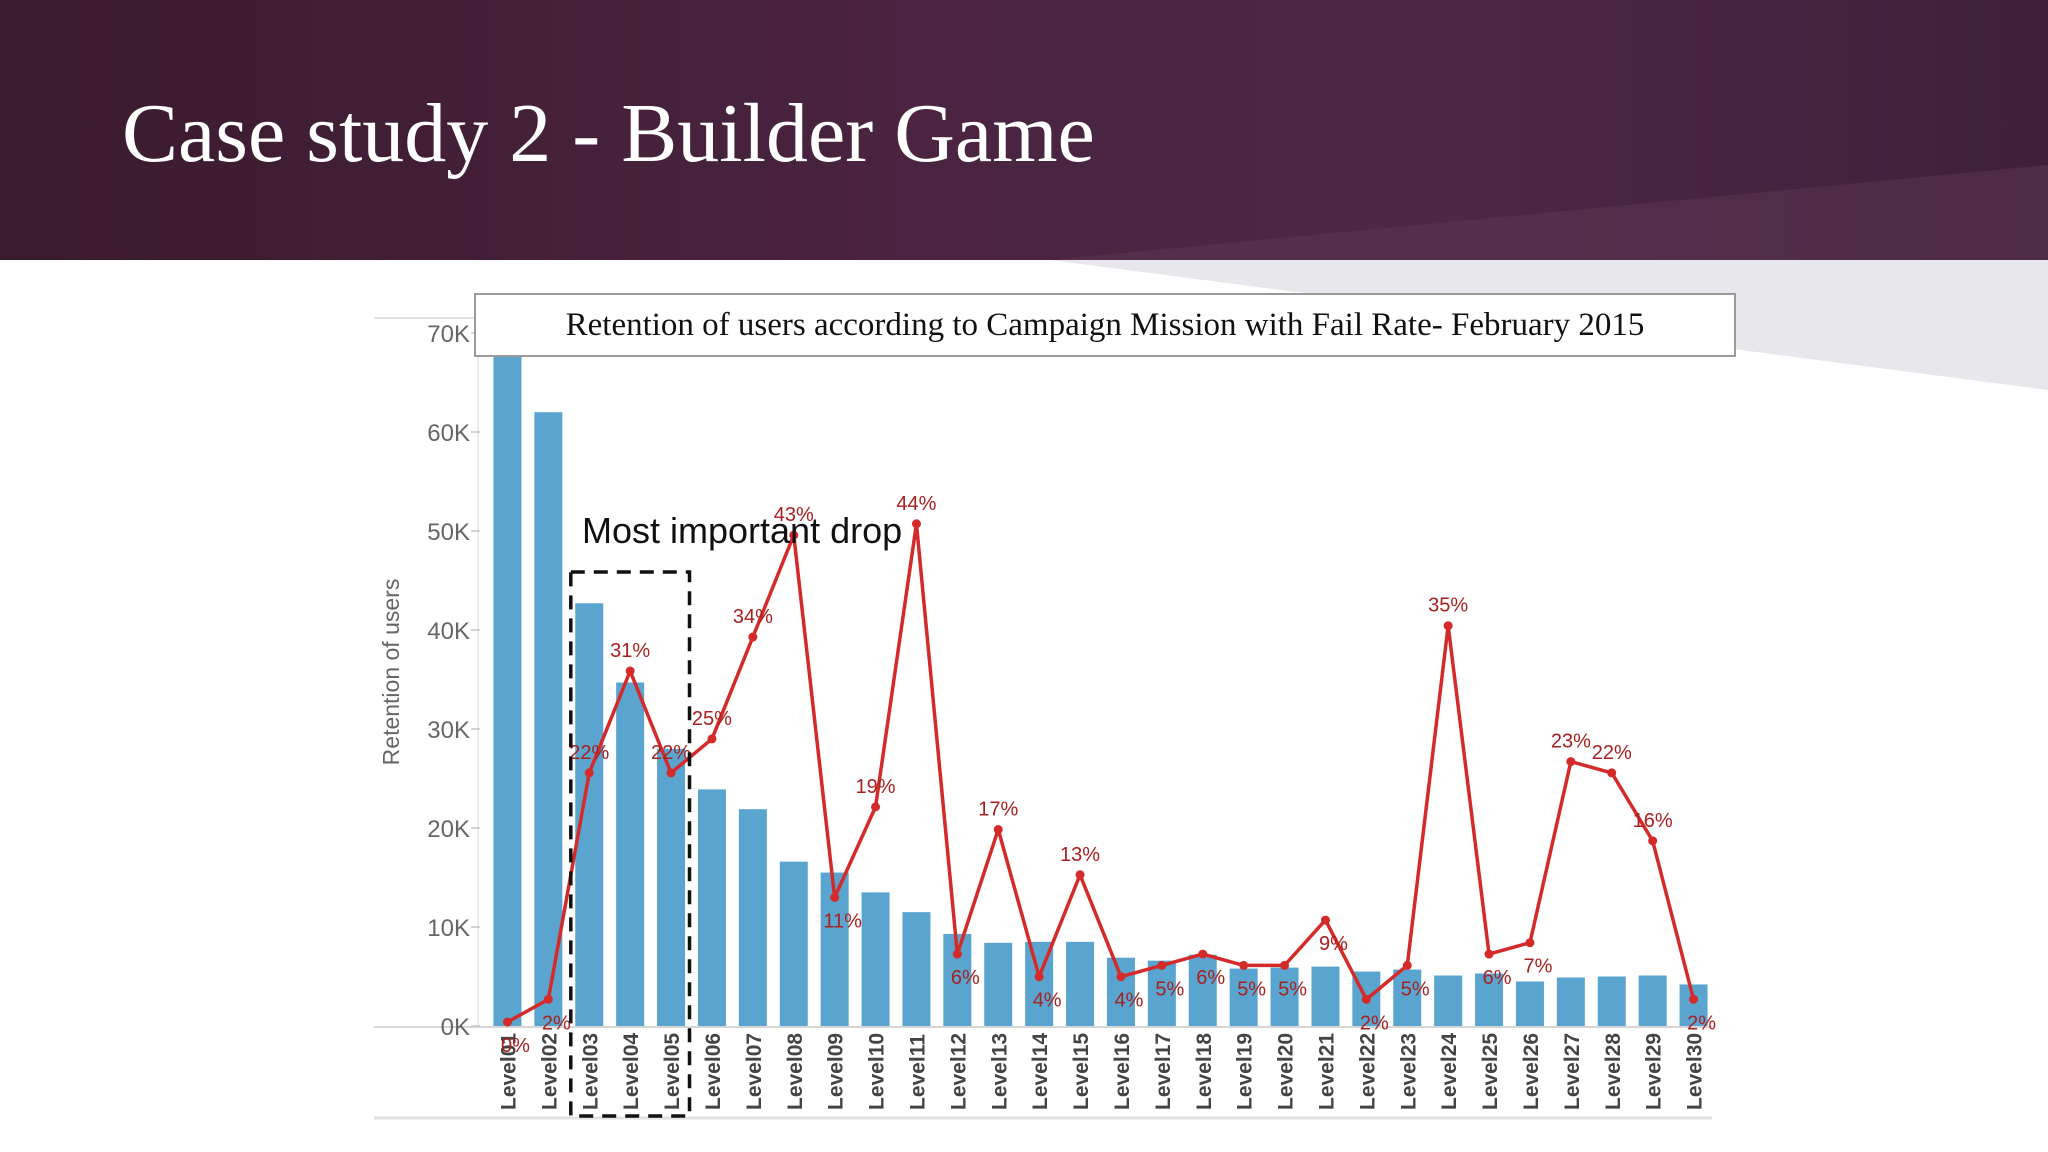  What do you see at coordinates (958, 1071) in the screenshot?
I see `x-tick-label: Level12` at bounding box center [958, 1071].